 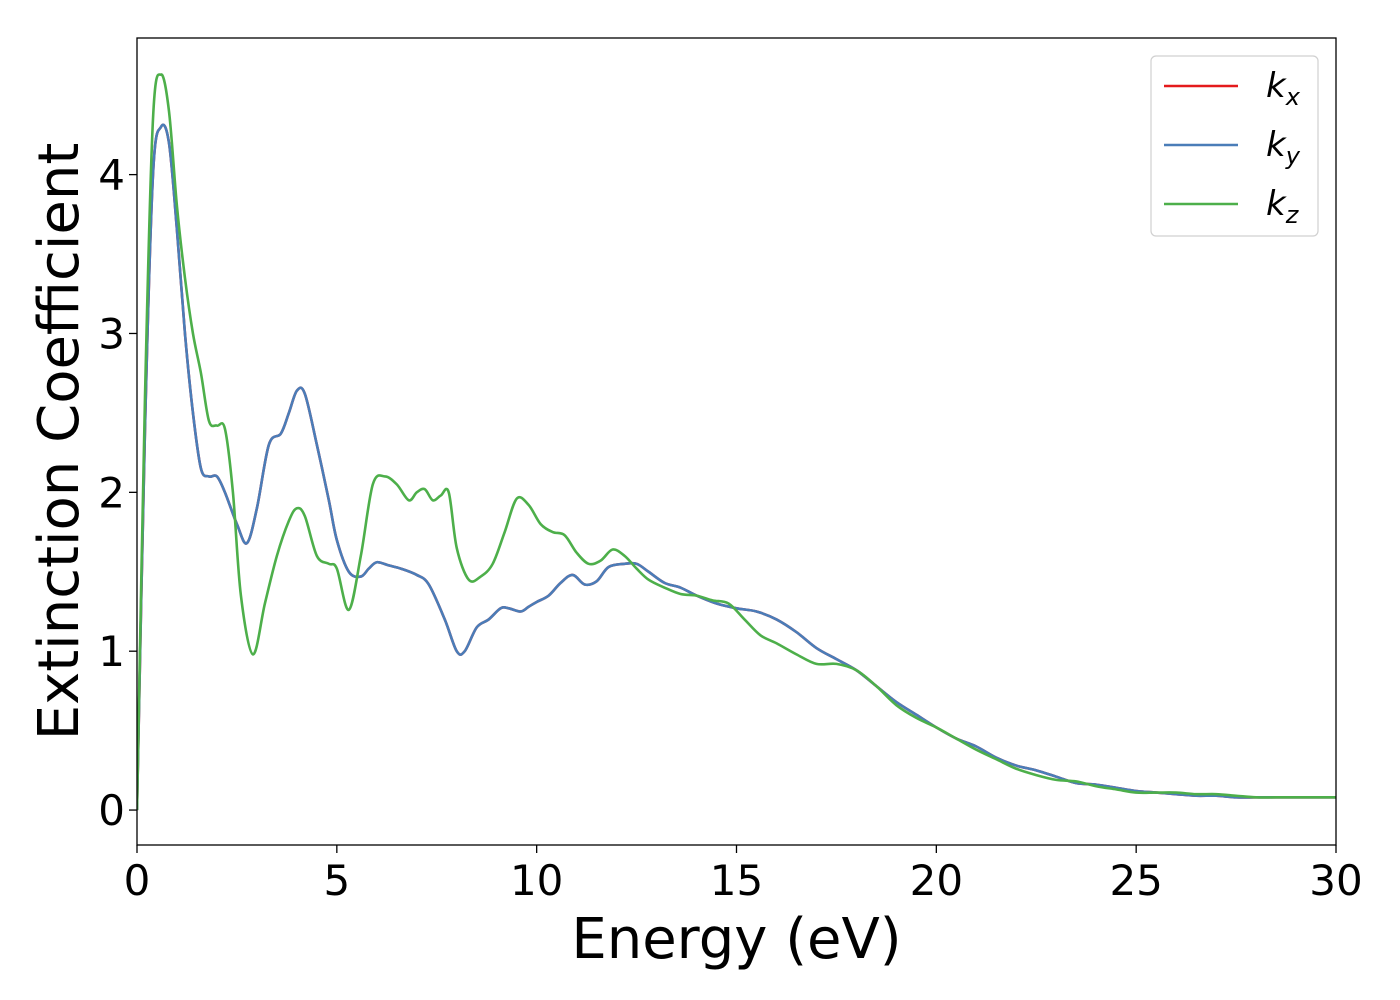 What do you see at coordinates (1234, 146) in the screenshot?
I see `legend: kx ky kz` at bounding box center [1234, 146].